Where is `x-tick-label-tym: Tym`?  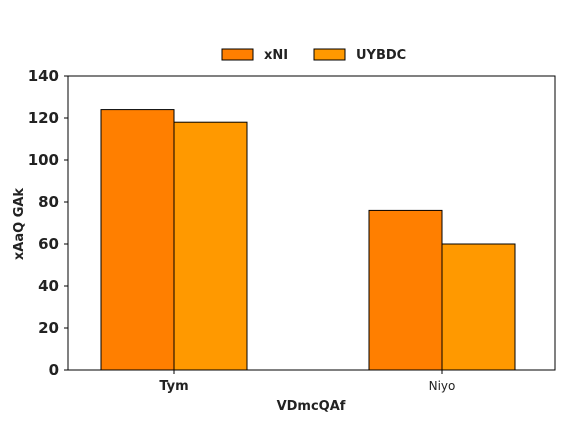 x-tick-label-tym: Tym is located at coordinates (173, 386).